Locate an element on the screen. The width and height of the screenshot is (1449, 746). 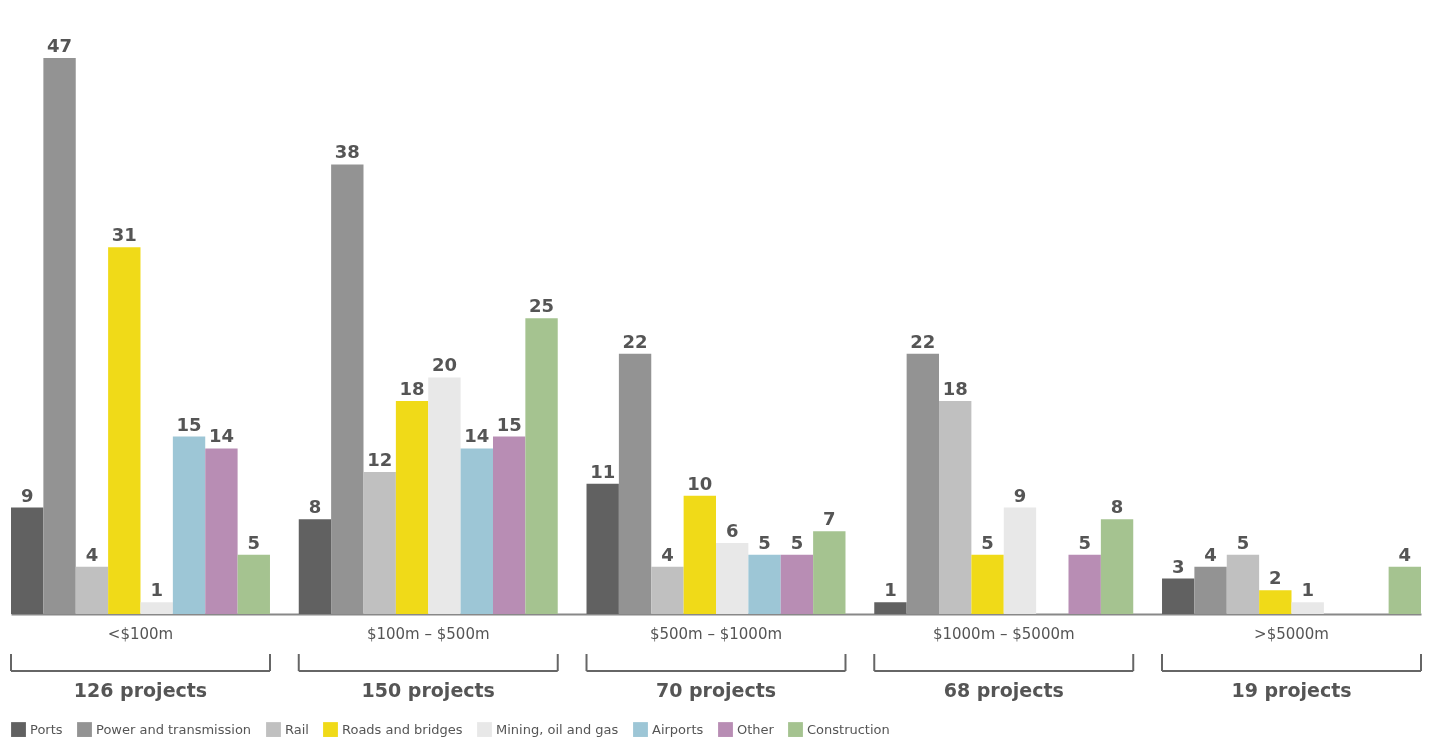
data-label: 10 is located at coordinates (700, 483).